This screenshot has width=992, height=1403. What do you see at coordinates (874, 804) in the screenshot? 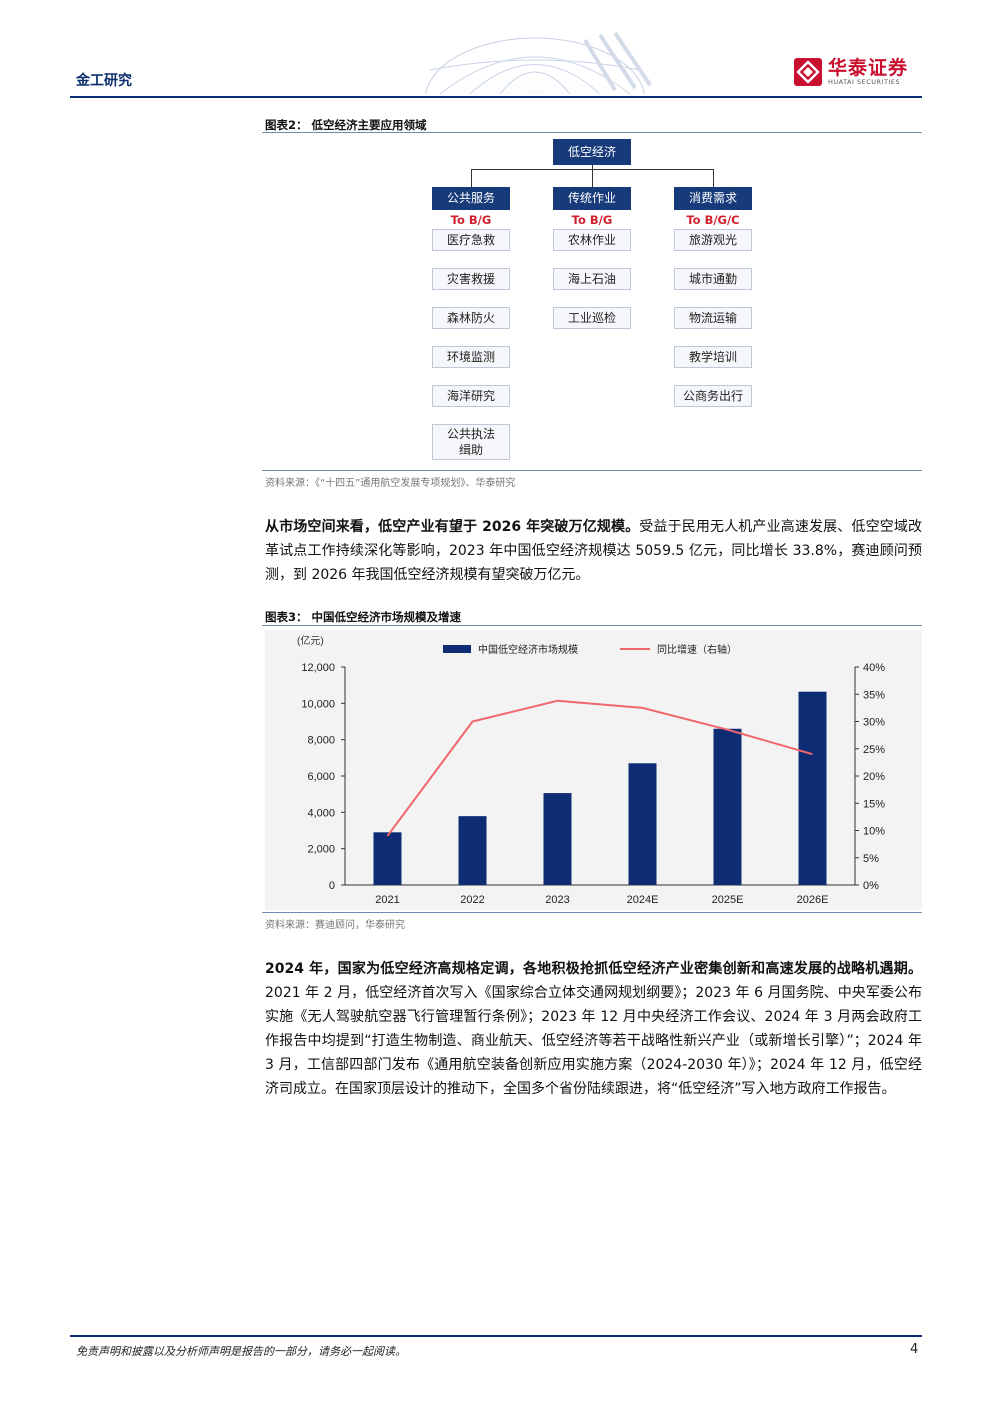
I see `y2-tick-label: 15%` at bounding box center [874, 804].